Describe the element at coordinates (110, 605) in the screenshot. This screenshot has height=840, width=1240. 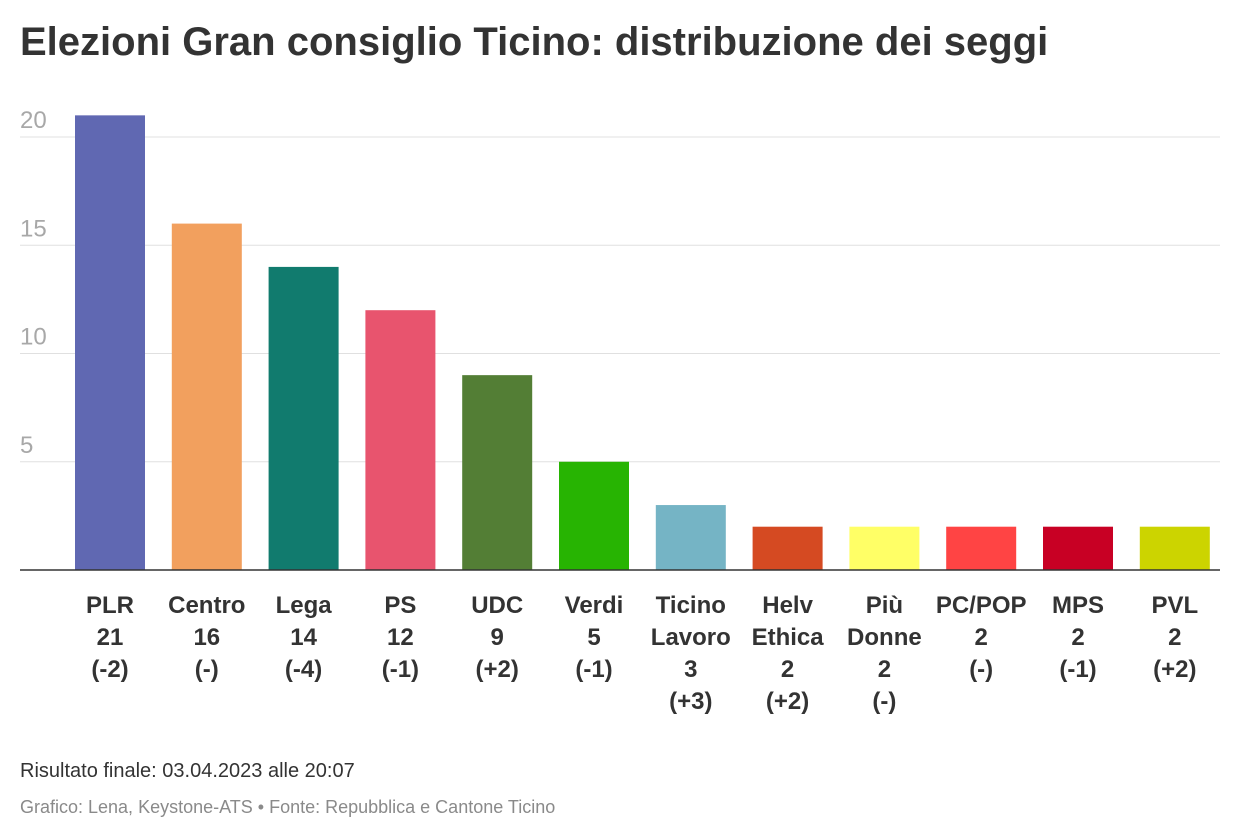
I see `category-name: PLR` at that location.